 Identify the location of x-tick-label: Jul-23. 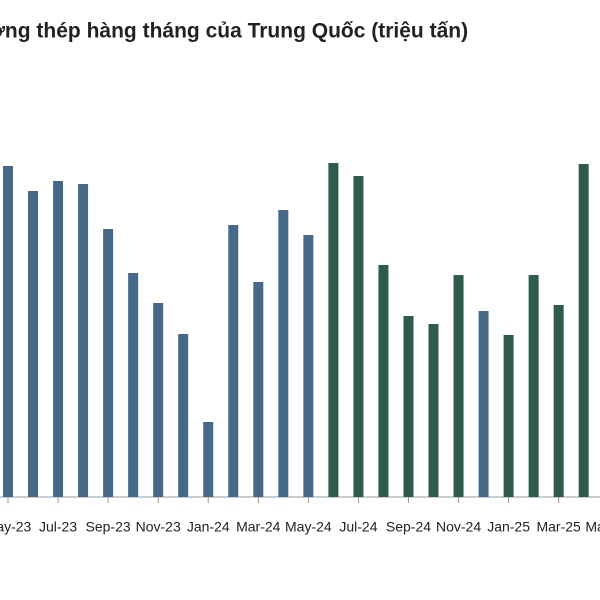
(58, 527).